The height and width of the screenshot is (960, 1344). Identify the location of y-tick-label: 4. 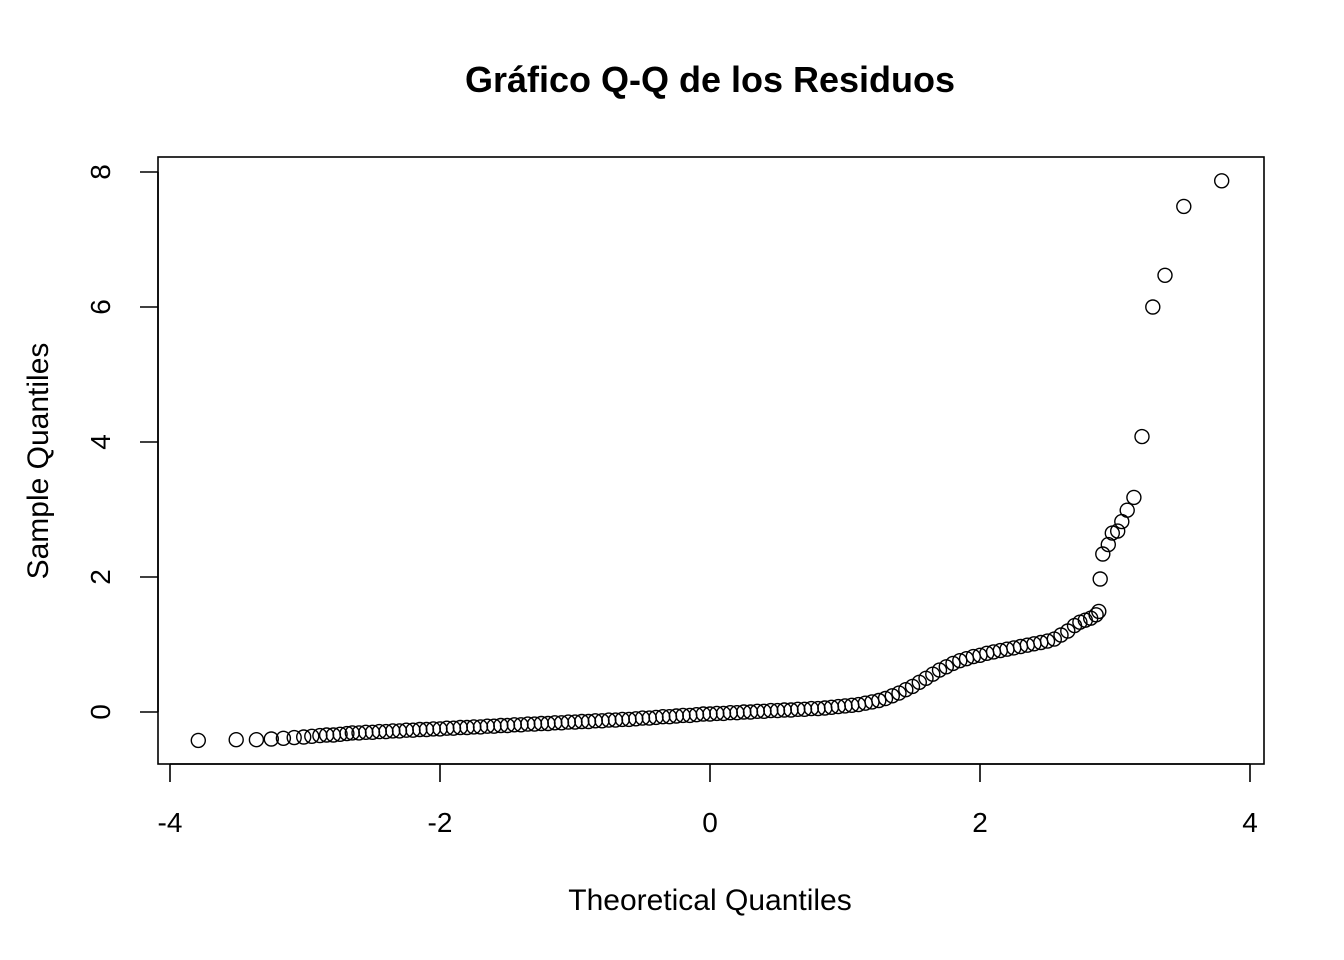
(100, 442).